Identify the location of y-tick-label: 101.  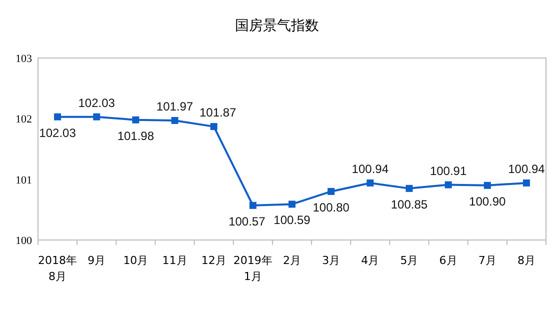
(24, 180).